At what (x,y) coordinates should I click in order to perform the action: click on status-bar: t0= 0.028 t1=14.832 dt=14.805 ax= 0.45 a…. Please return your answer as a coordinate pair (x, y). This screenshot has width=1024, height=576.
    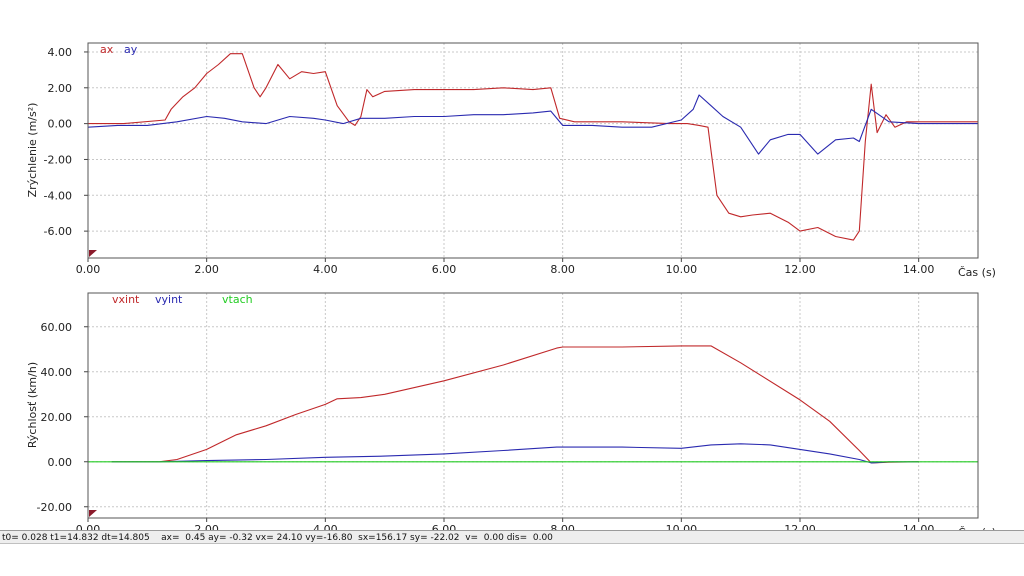
    Looking at the image, I should click on (512, 537).